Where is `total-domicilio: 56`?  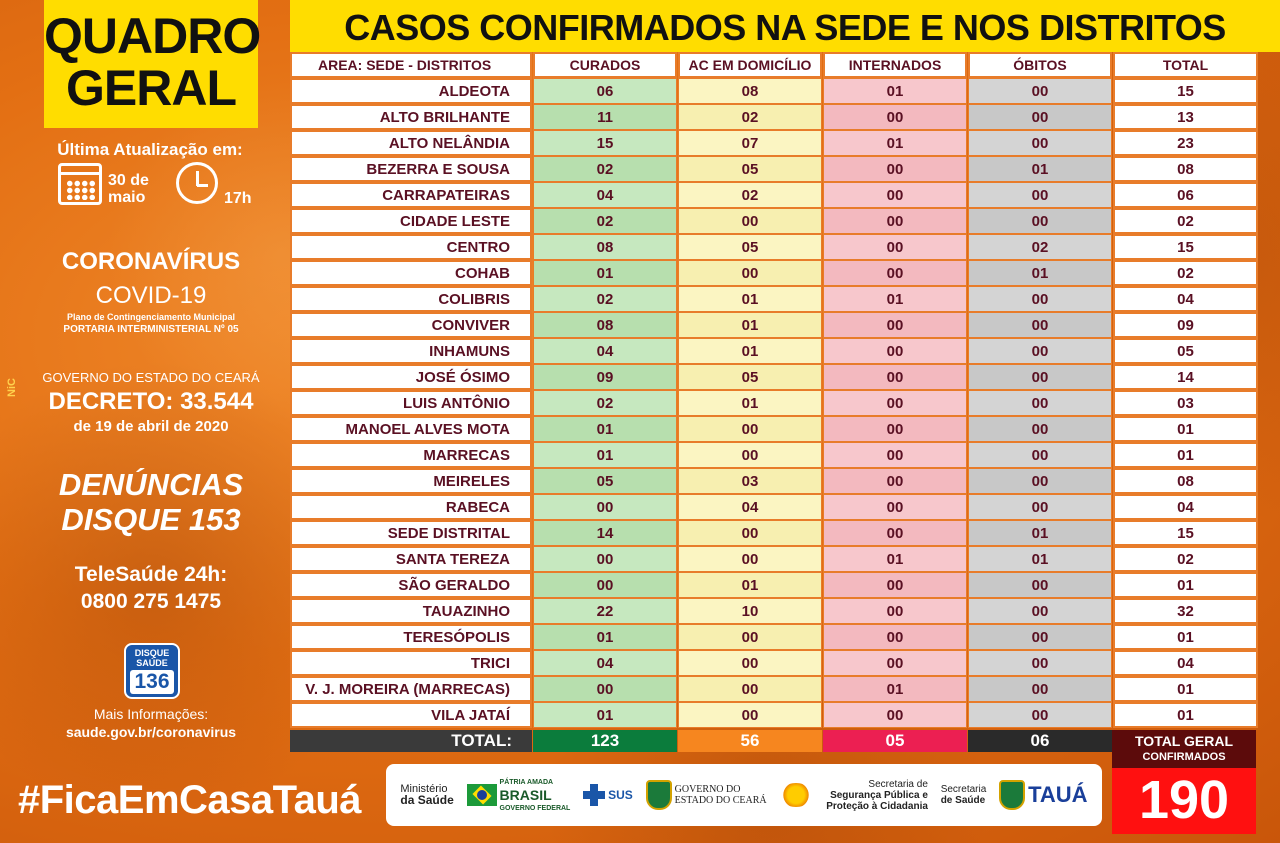
total-domicilio: 56 is located at coordinates (750, 741).